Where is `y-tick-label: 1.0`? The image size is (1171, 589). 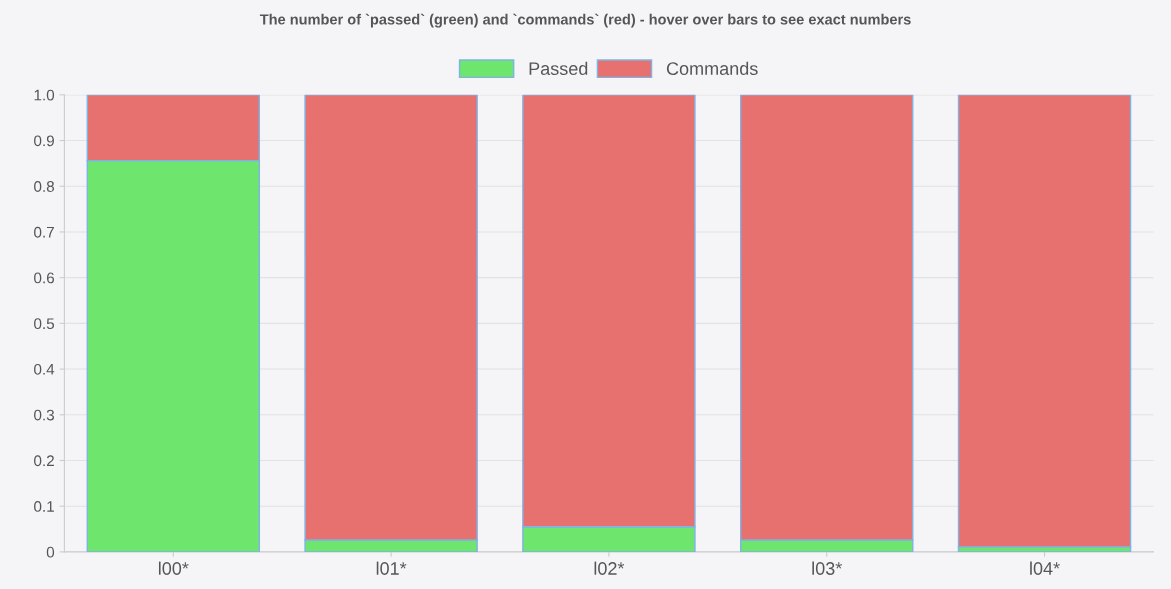
y-tick-label: 1.0 is located at coordinates (44, 95).